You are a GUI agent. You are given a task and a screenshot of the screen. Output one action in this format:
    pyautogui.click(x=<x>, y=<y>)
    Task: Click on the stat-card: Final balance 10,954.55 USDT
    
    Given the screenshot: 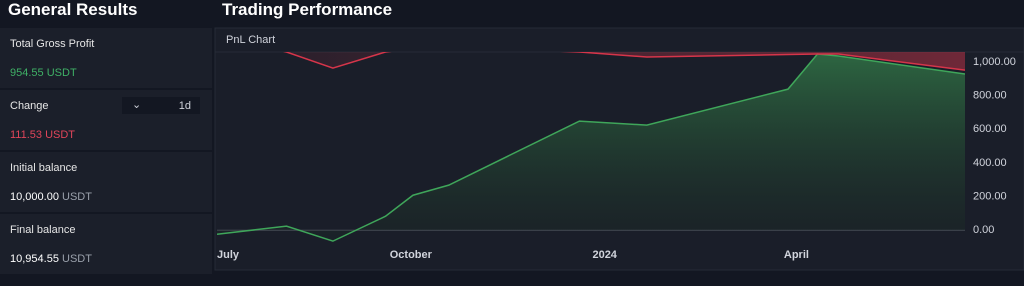 What is the action you would take?
    pyautogui.click(x=106, y=244)
    